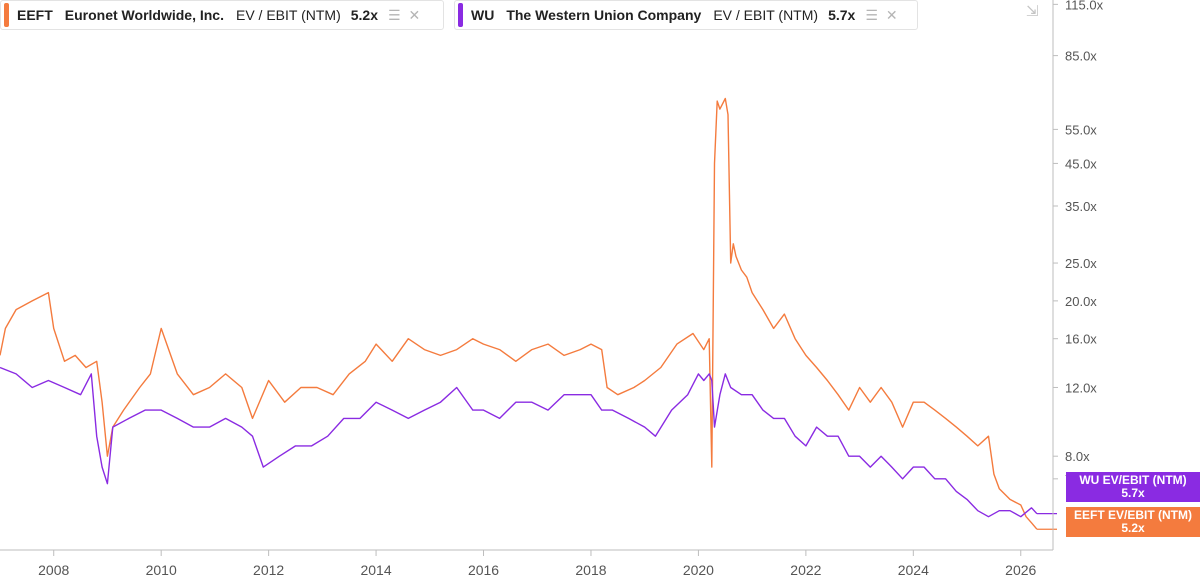 This screenshot has width=1200, height=582. What do you see at coordinates (1081, 301) in the screenshot?
I see `y-tick-label: 20.0x` at bounding box center [1081, 301].